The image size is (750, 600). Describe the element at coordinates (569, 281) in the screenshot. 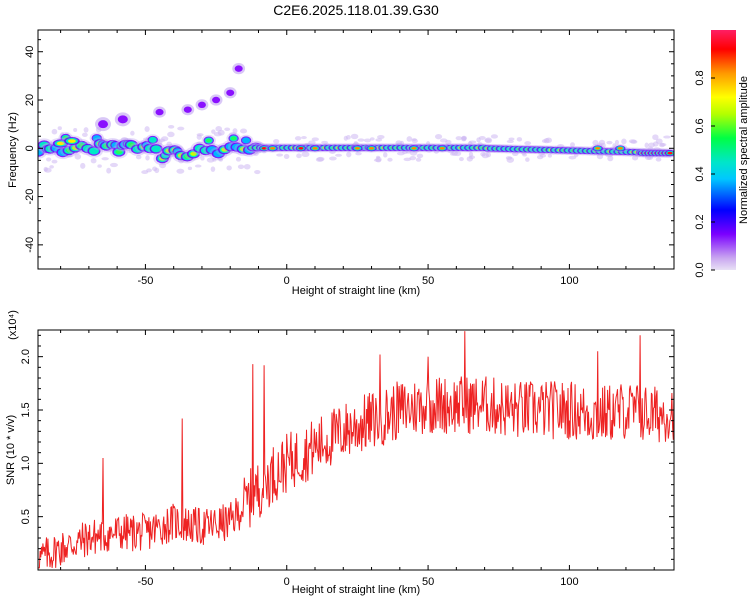

I see `spectrogram-xtick-label: 100` at that location.